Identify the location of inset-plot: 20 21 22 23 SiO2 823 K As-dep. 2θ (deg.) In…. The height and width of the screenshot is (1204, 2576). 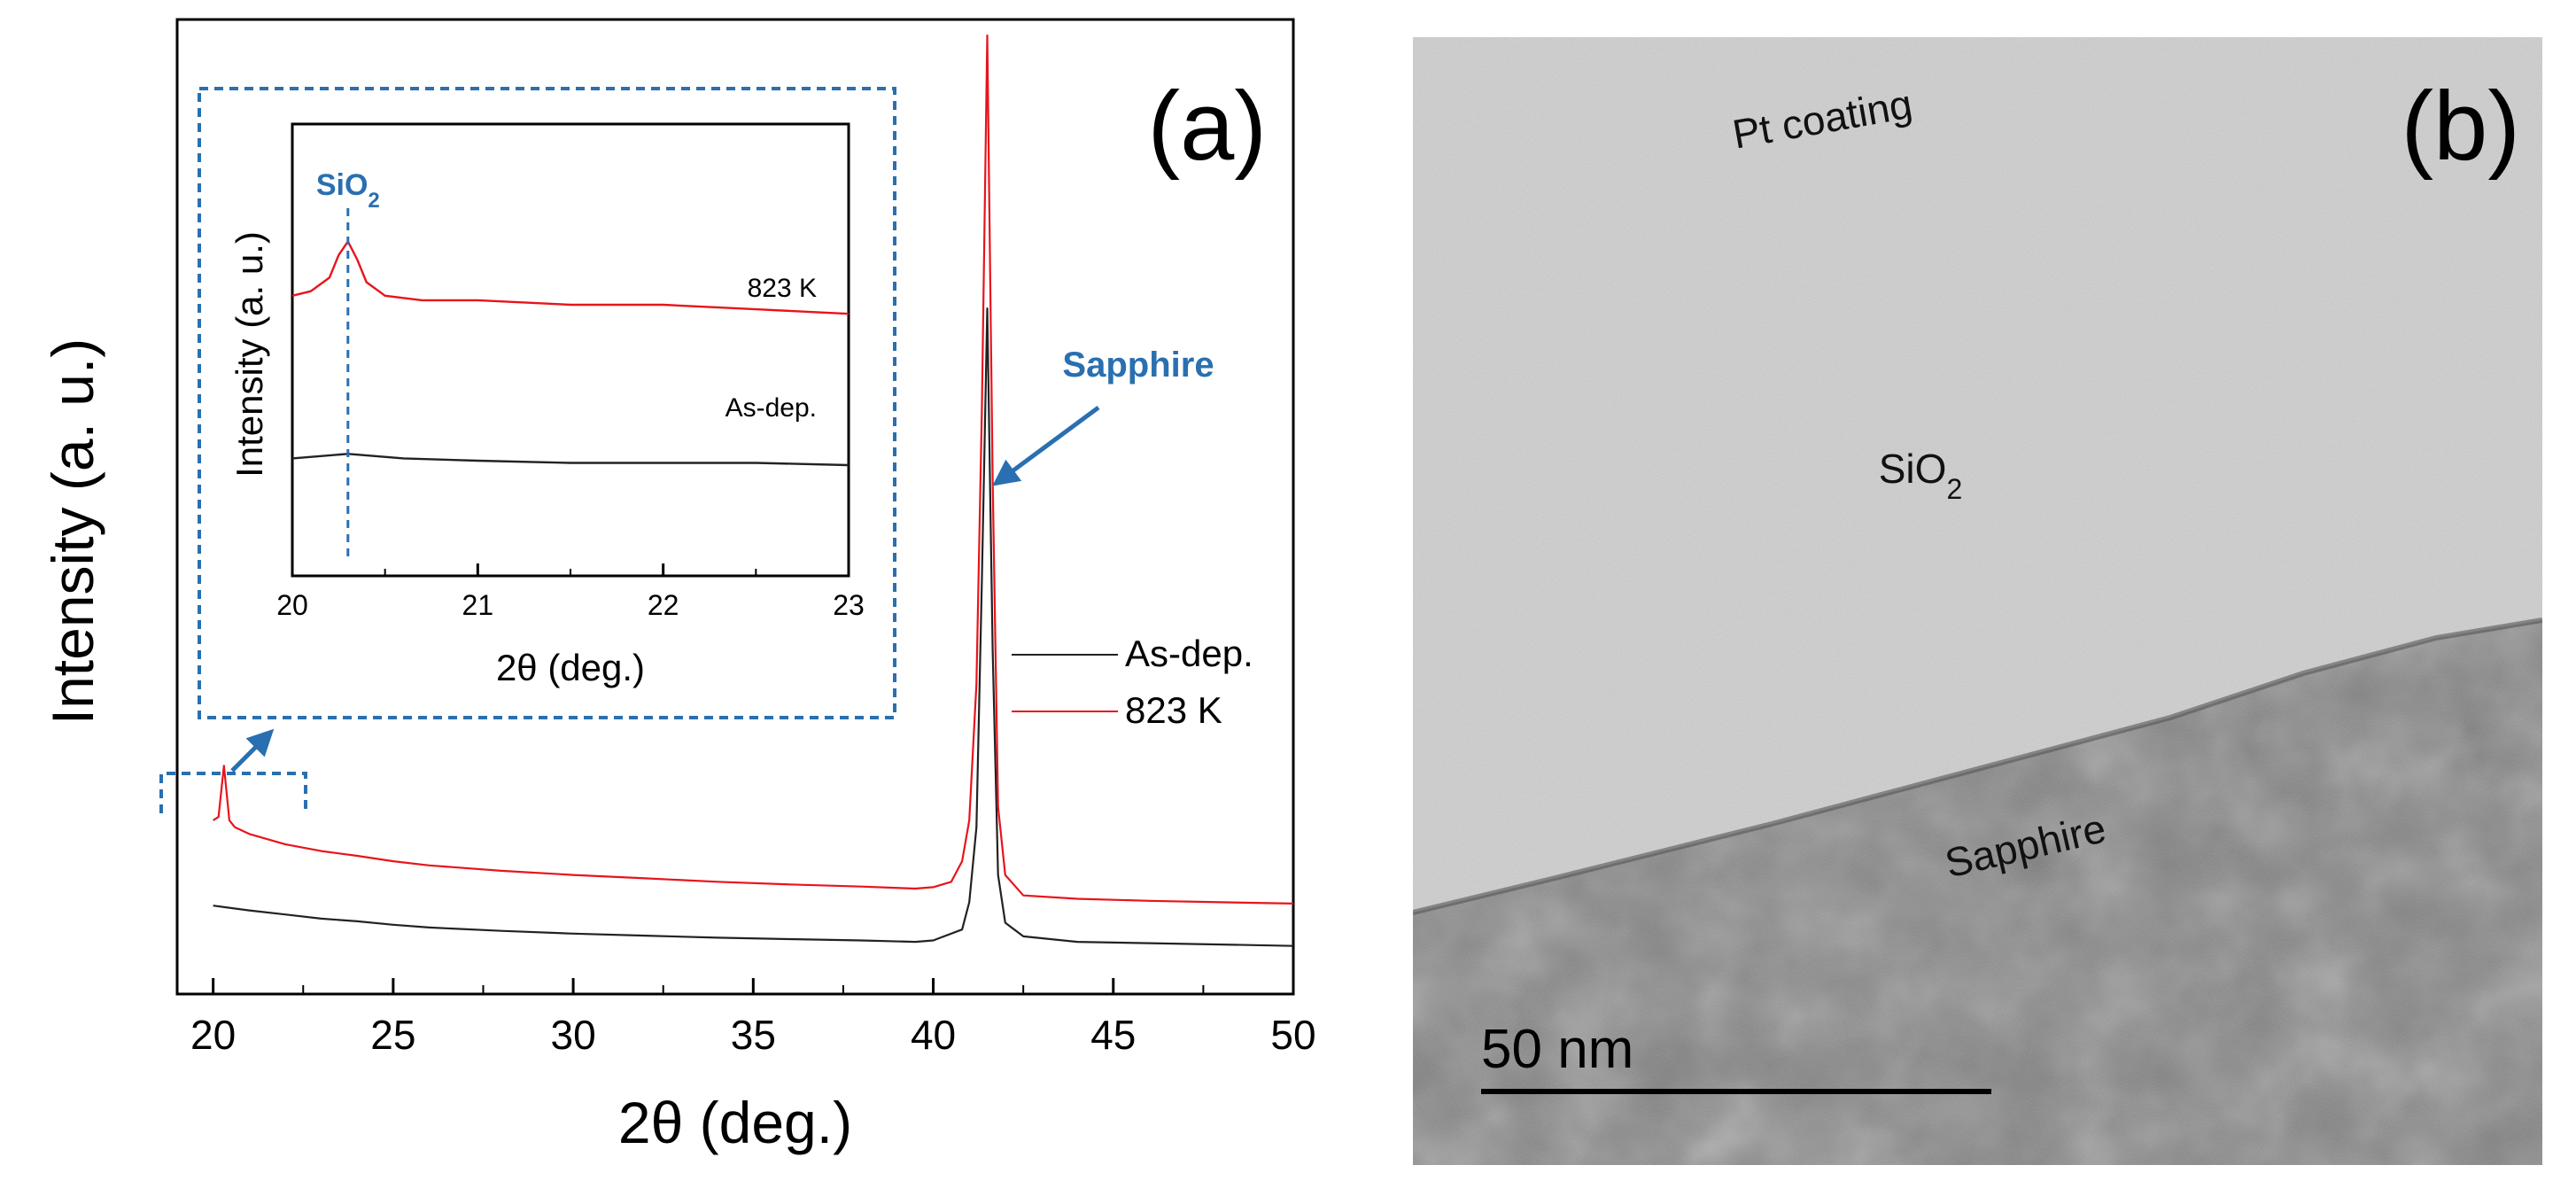
(547, 405).